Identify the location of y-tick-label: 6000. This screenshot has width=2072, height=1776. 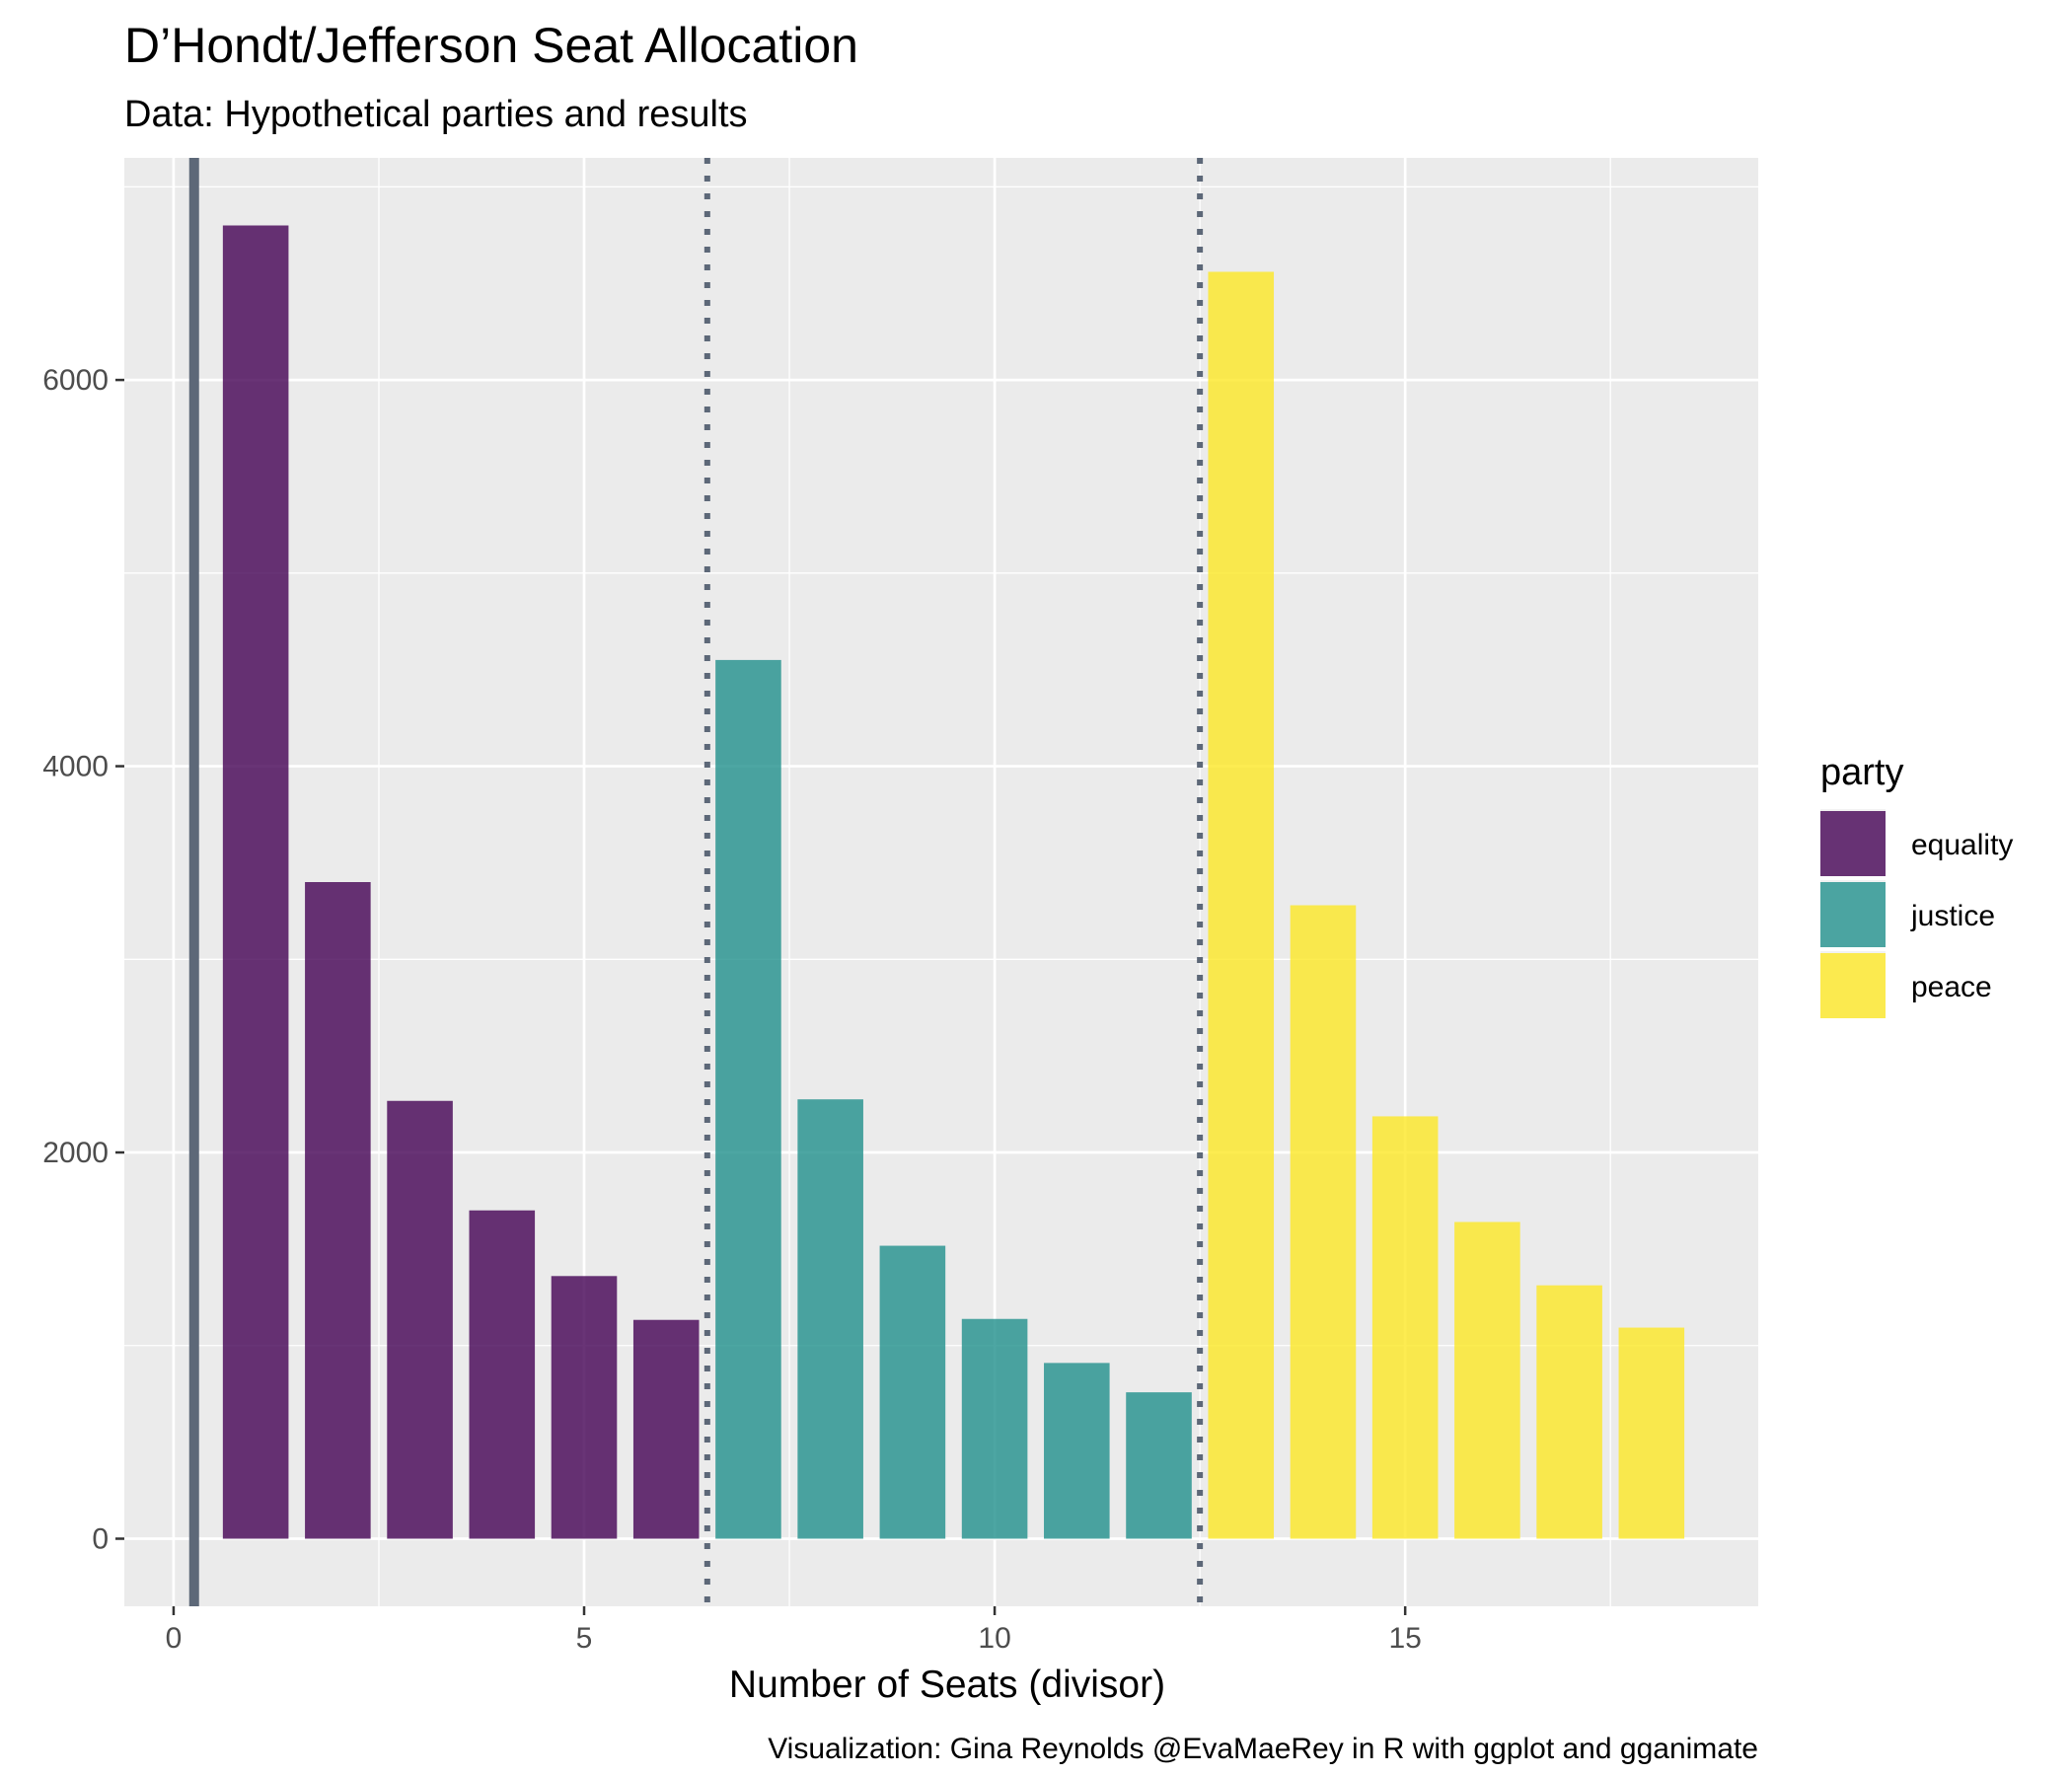
(75, 381).